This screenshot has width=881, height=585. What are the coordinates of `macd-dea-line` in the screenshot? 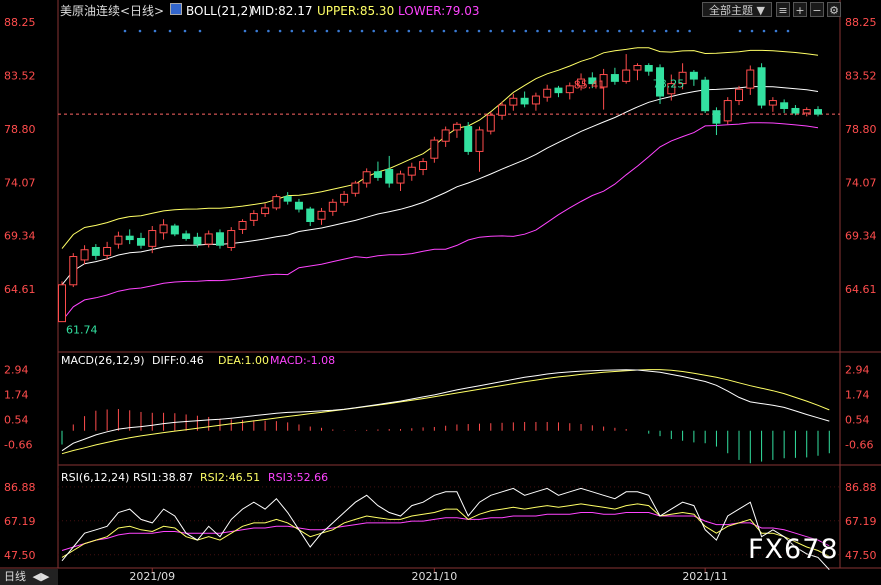 It's located at (445, 412).